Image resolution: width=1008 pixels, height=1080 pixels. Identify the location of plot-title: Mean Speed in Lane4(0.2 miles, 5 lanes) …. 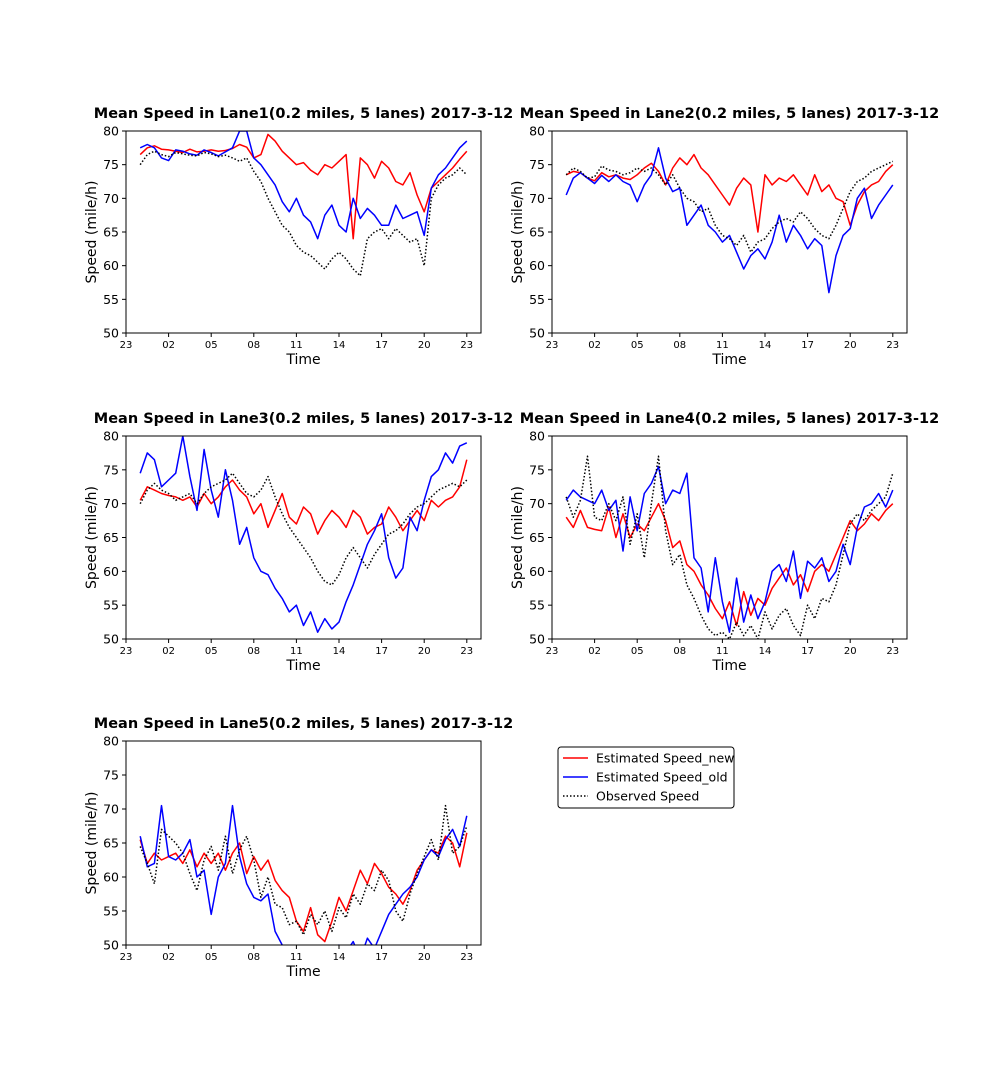
(729, 419).